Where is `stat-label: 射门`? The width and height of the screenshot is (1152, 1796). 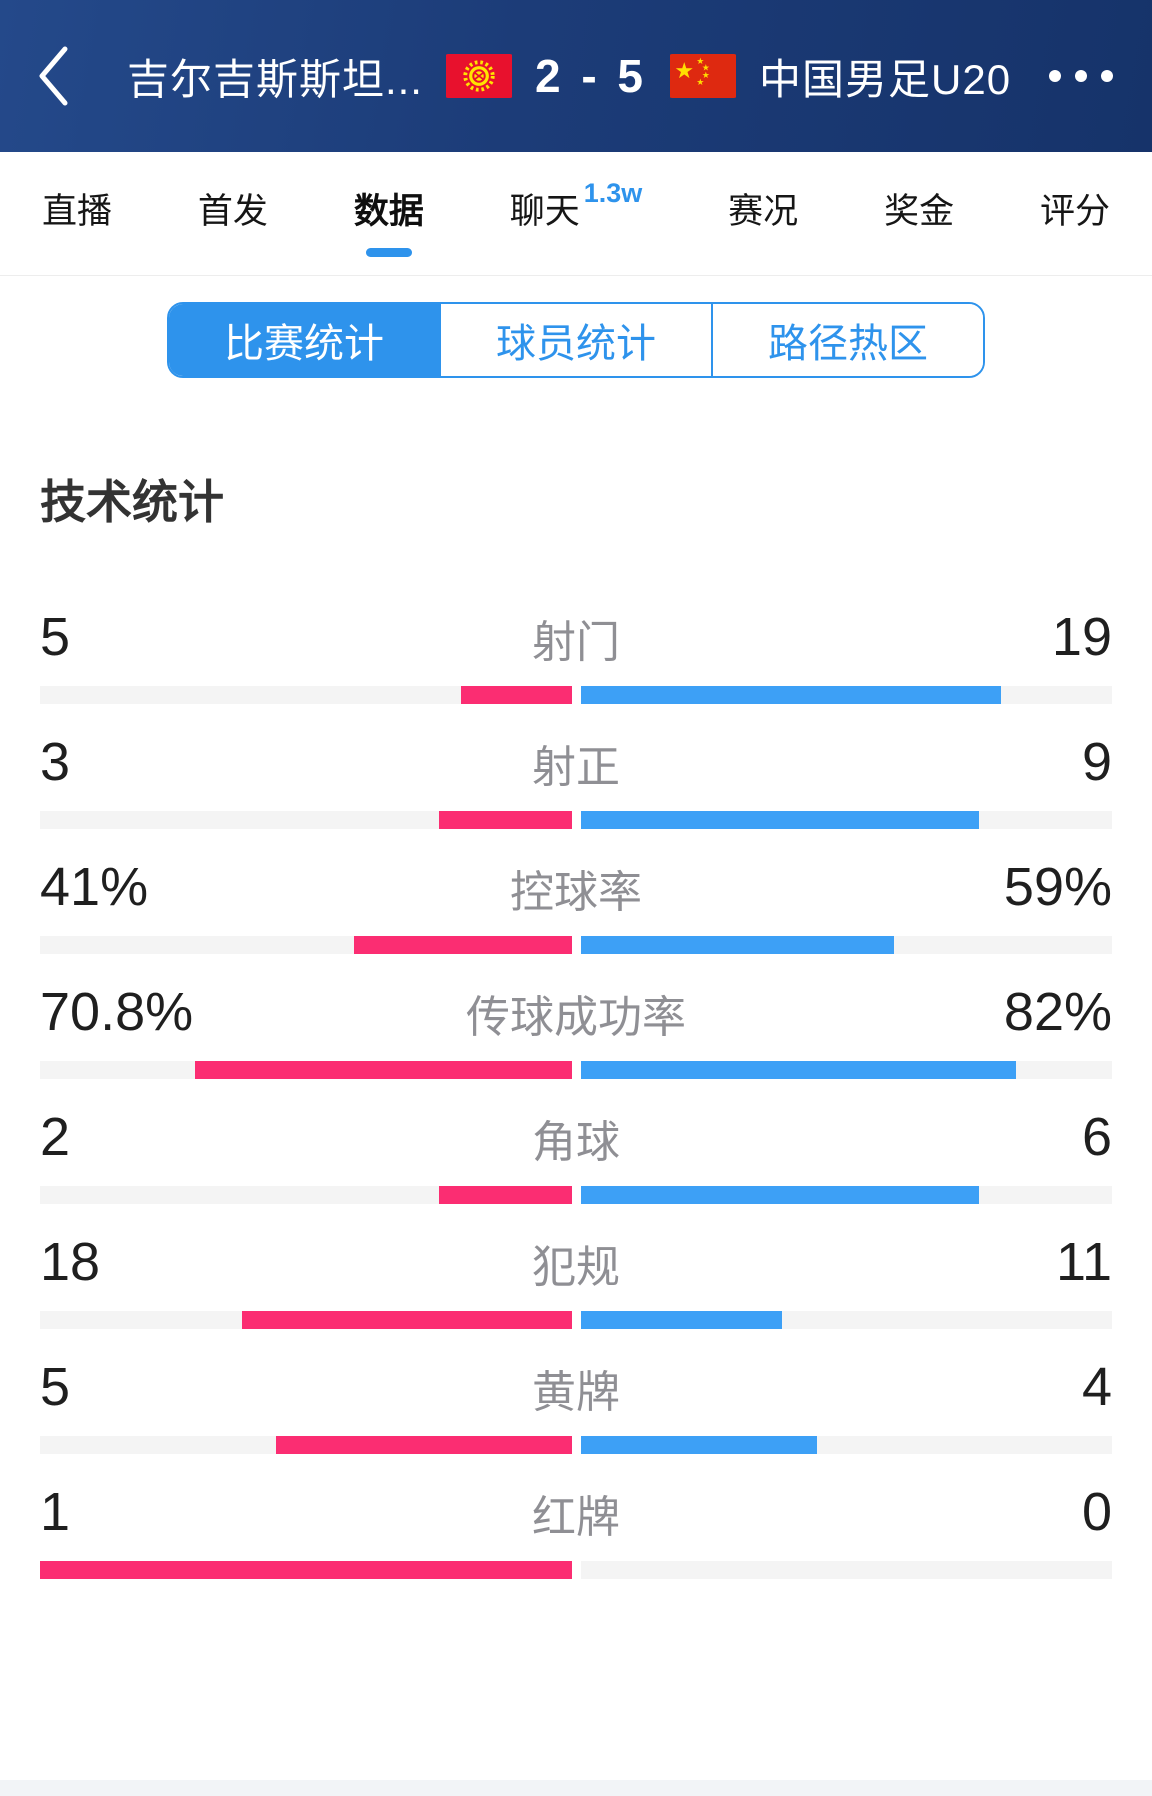 stat-label: 射门 is located at coordinates (576, 642).